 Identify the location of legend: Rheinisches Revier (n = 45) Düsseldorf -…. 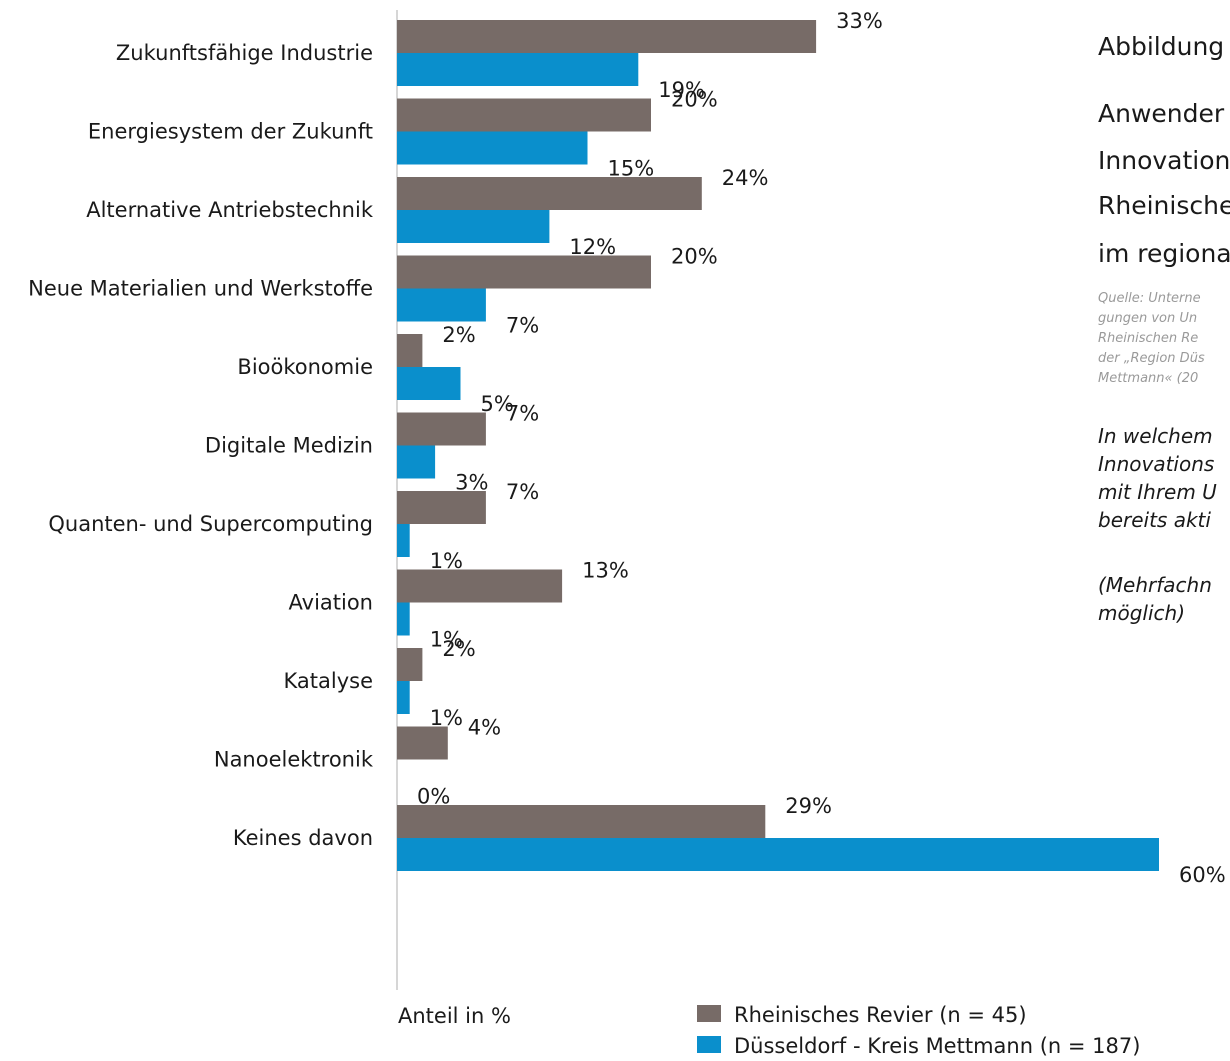
(918, 1030).